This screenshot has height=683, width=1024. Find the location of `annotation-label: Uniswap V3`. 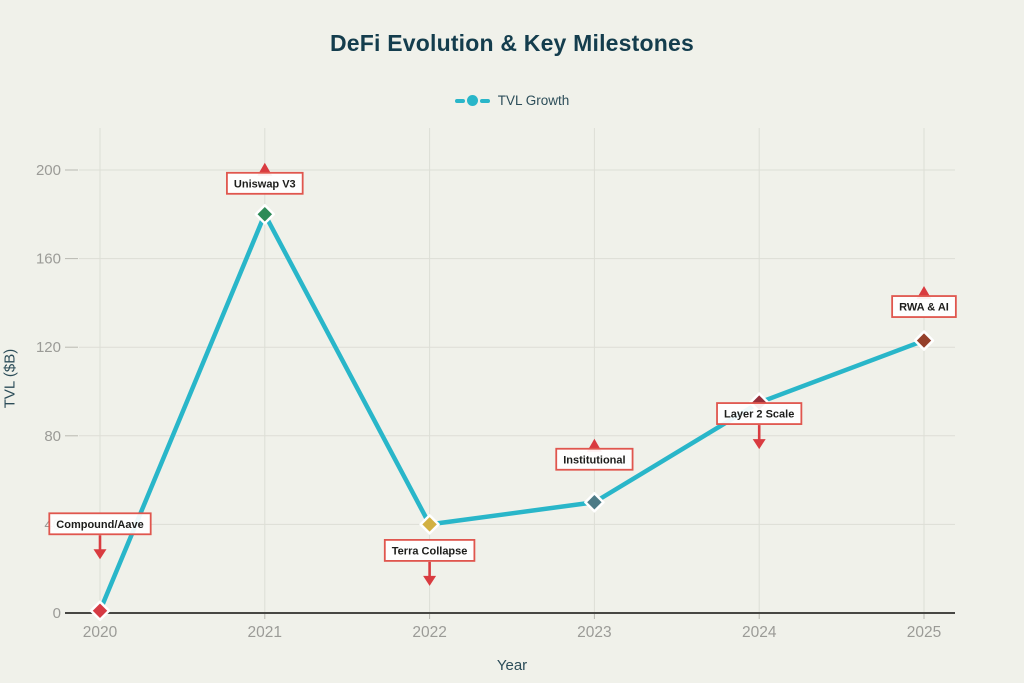

annotation-label: Uniswap V3 is located at coordinates (265, 184).